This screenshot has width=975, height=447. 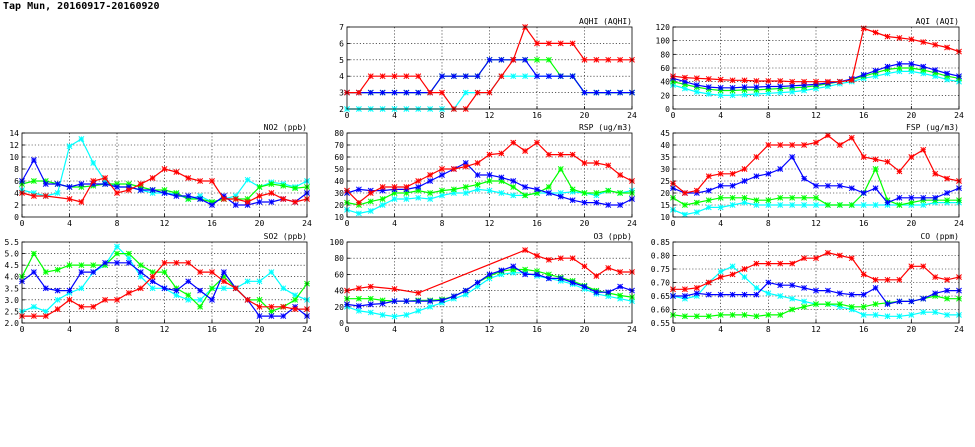 I want to click on chart-title: NO2 (ppb), so click(x=285, y=127).